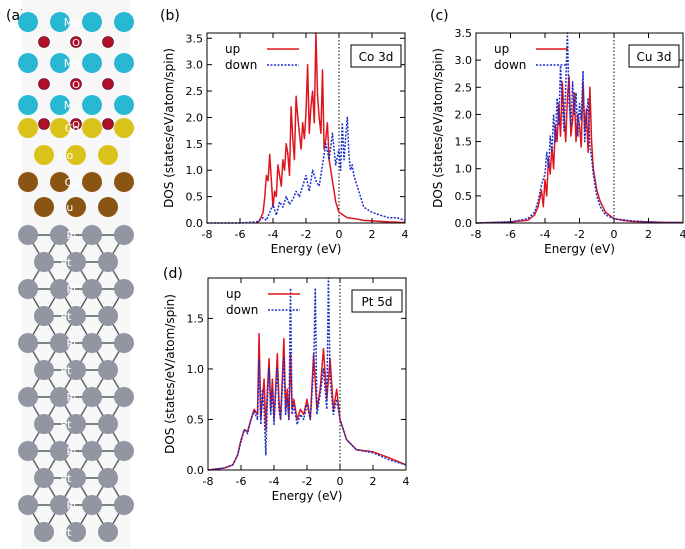 The height and width of the screenshot is (549, 685). What do you see at coordinates (376, 57) in the screenshot?
I see `orbital-label: Co 3d` at bounding box center [376, 57].